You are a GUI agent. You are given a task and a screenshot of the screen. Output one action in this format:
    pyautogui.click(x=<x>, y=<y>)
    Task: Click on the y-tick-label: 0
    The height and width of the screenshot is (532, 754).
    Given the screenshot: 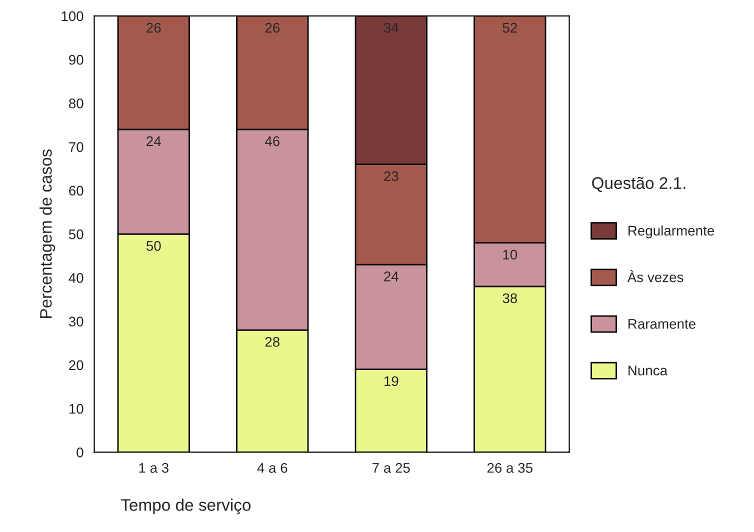 What is the action you would take?
    pyautogui.click(x=80, y=453)
    